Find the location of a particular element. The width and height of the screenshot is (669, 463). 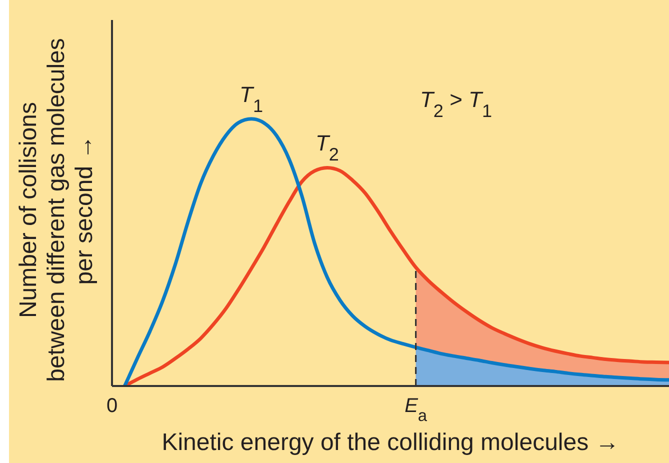

x-axis-title: Kinetic energy of the colliding molecules → is located at coordinates (391, 442).